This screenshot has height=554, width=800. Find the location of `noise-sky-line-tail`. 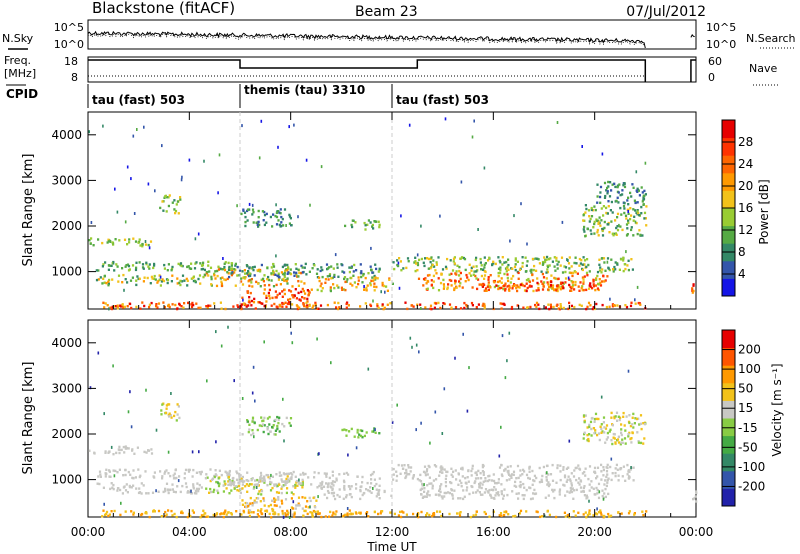

noise-sky-line-tail is located at coordinates (692, 36).